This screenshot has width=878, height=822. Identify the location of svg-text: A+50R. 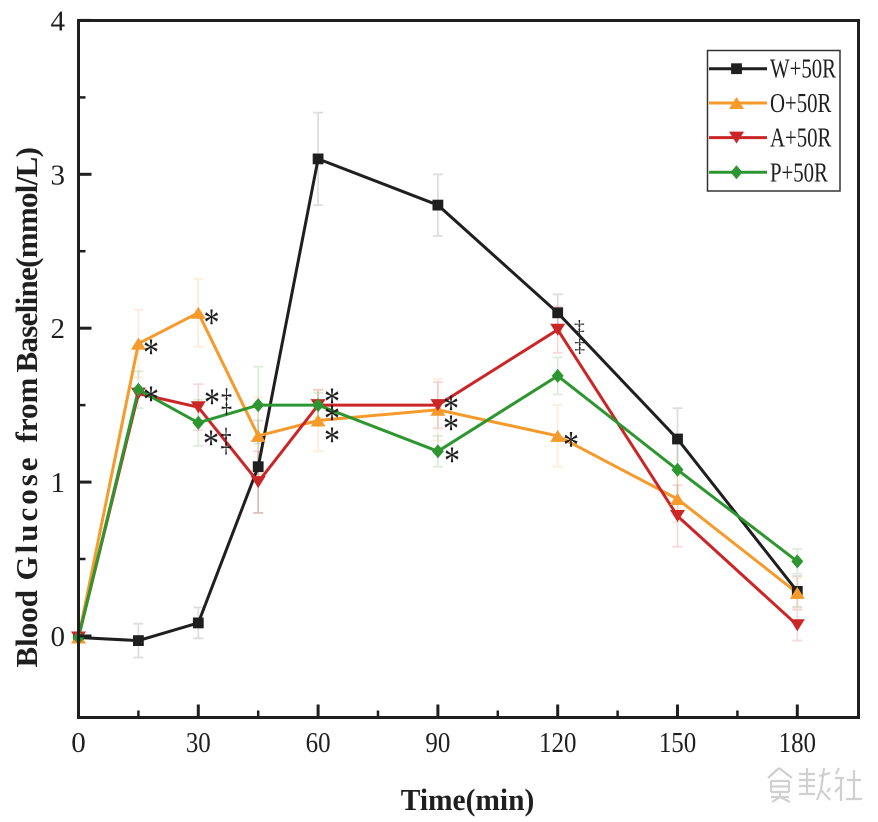
(801, 138).